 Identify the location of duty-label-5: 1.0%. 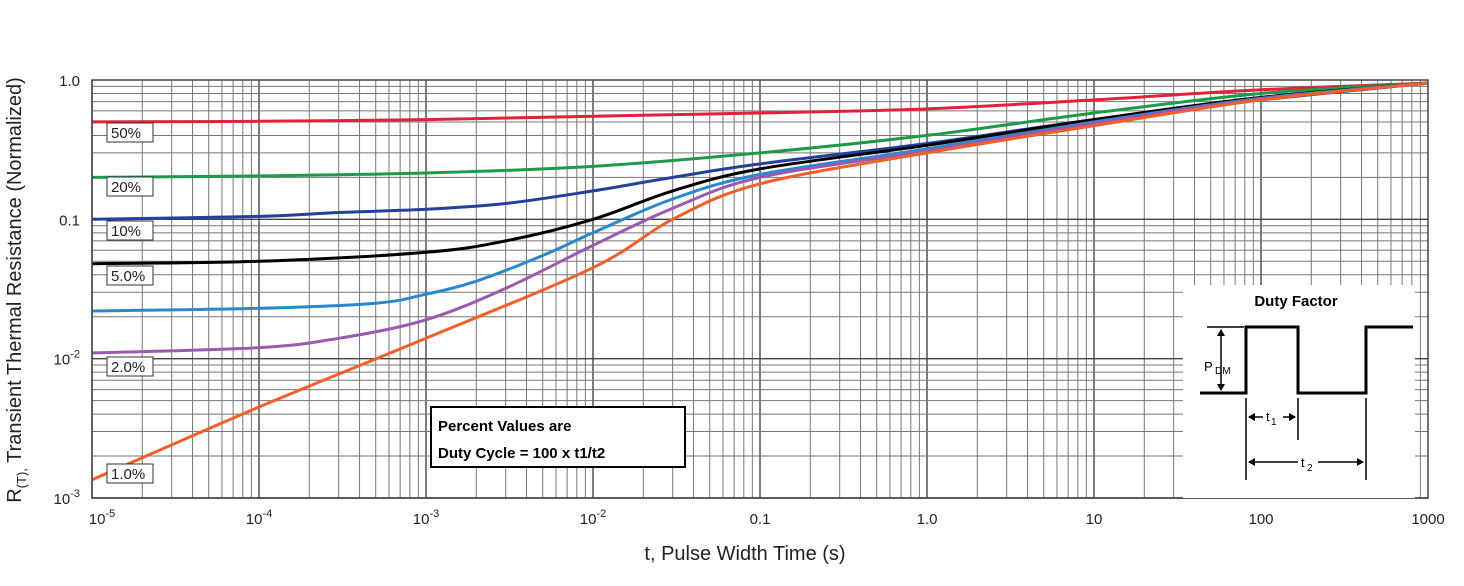
(130, 473).